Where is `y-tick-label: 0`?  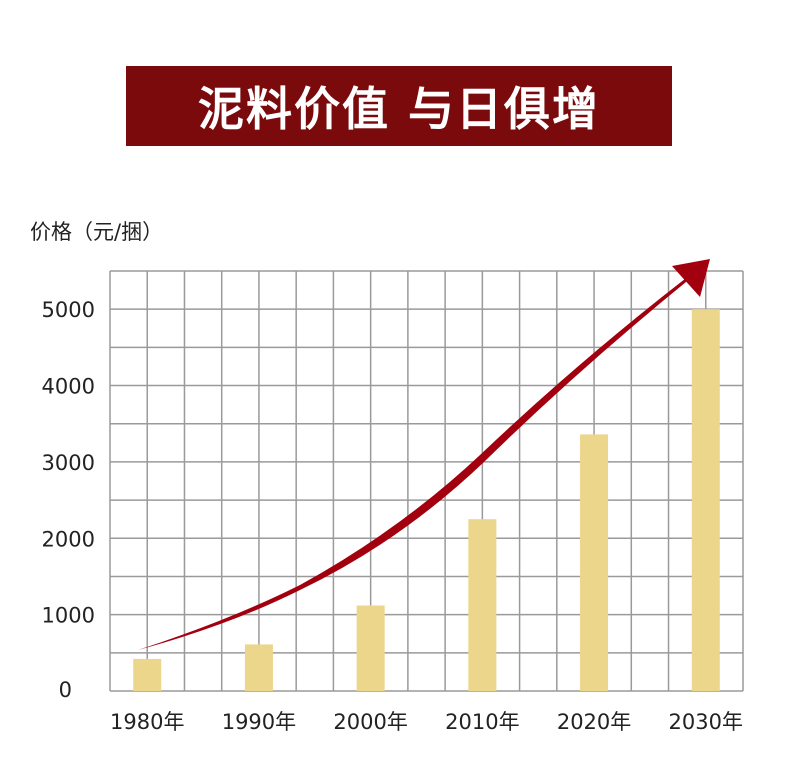
y-tick-label: 0 is located at coordinates (65, 690).